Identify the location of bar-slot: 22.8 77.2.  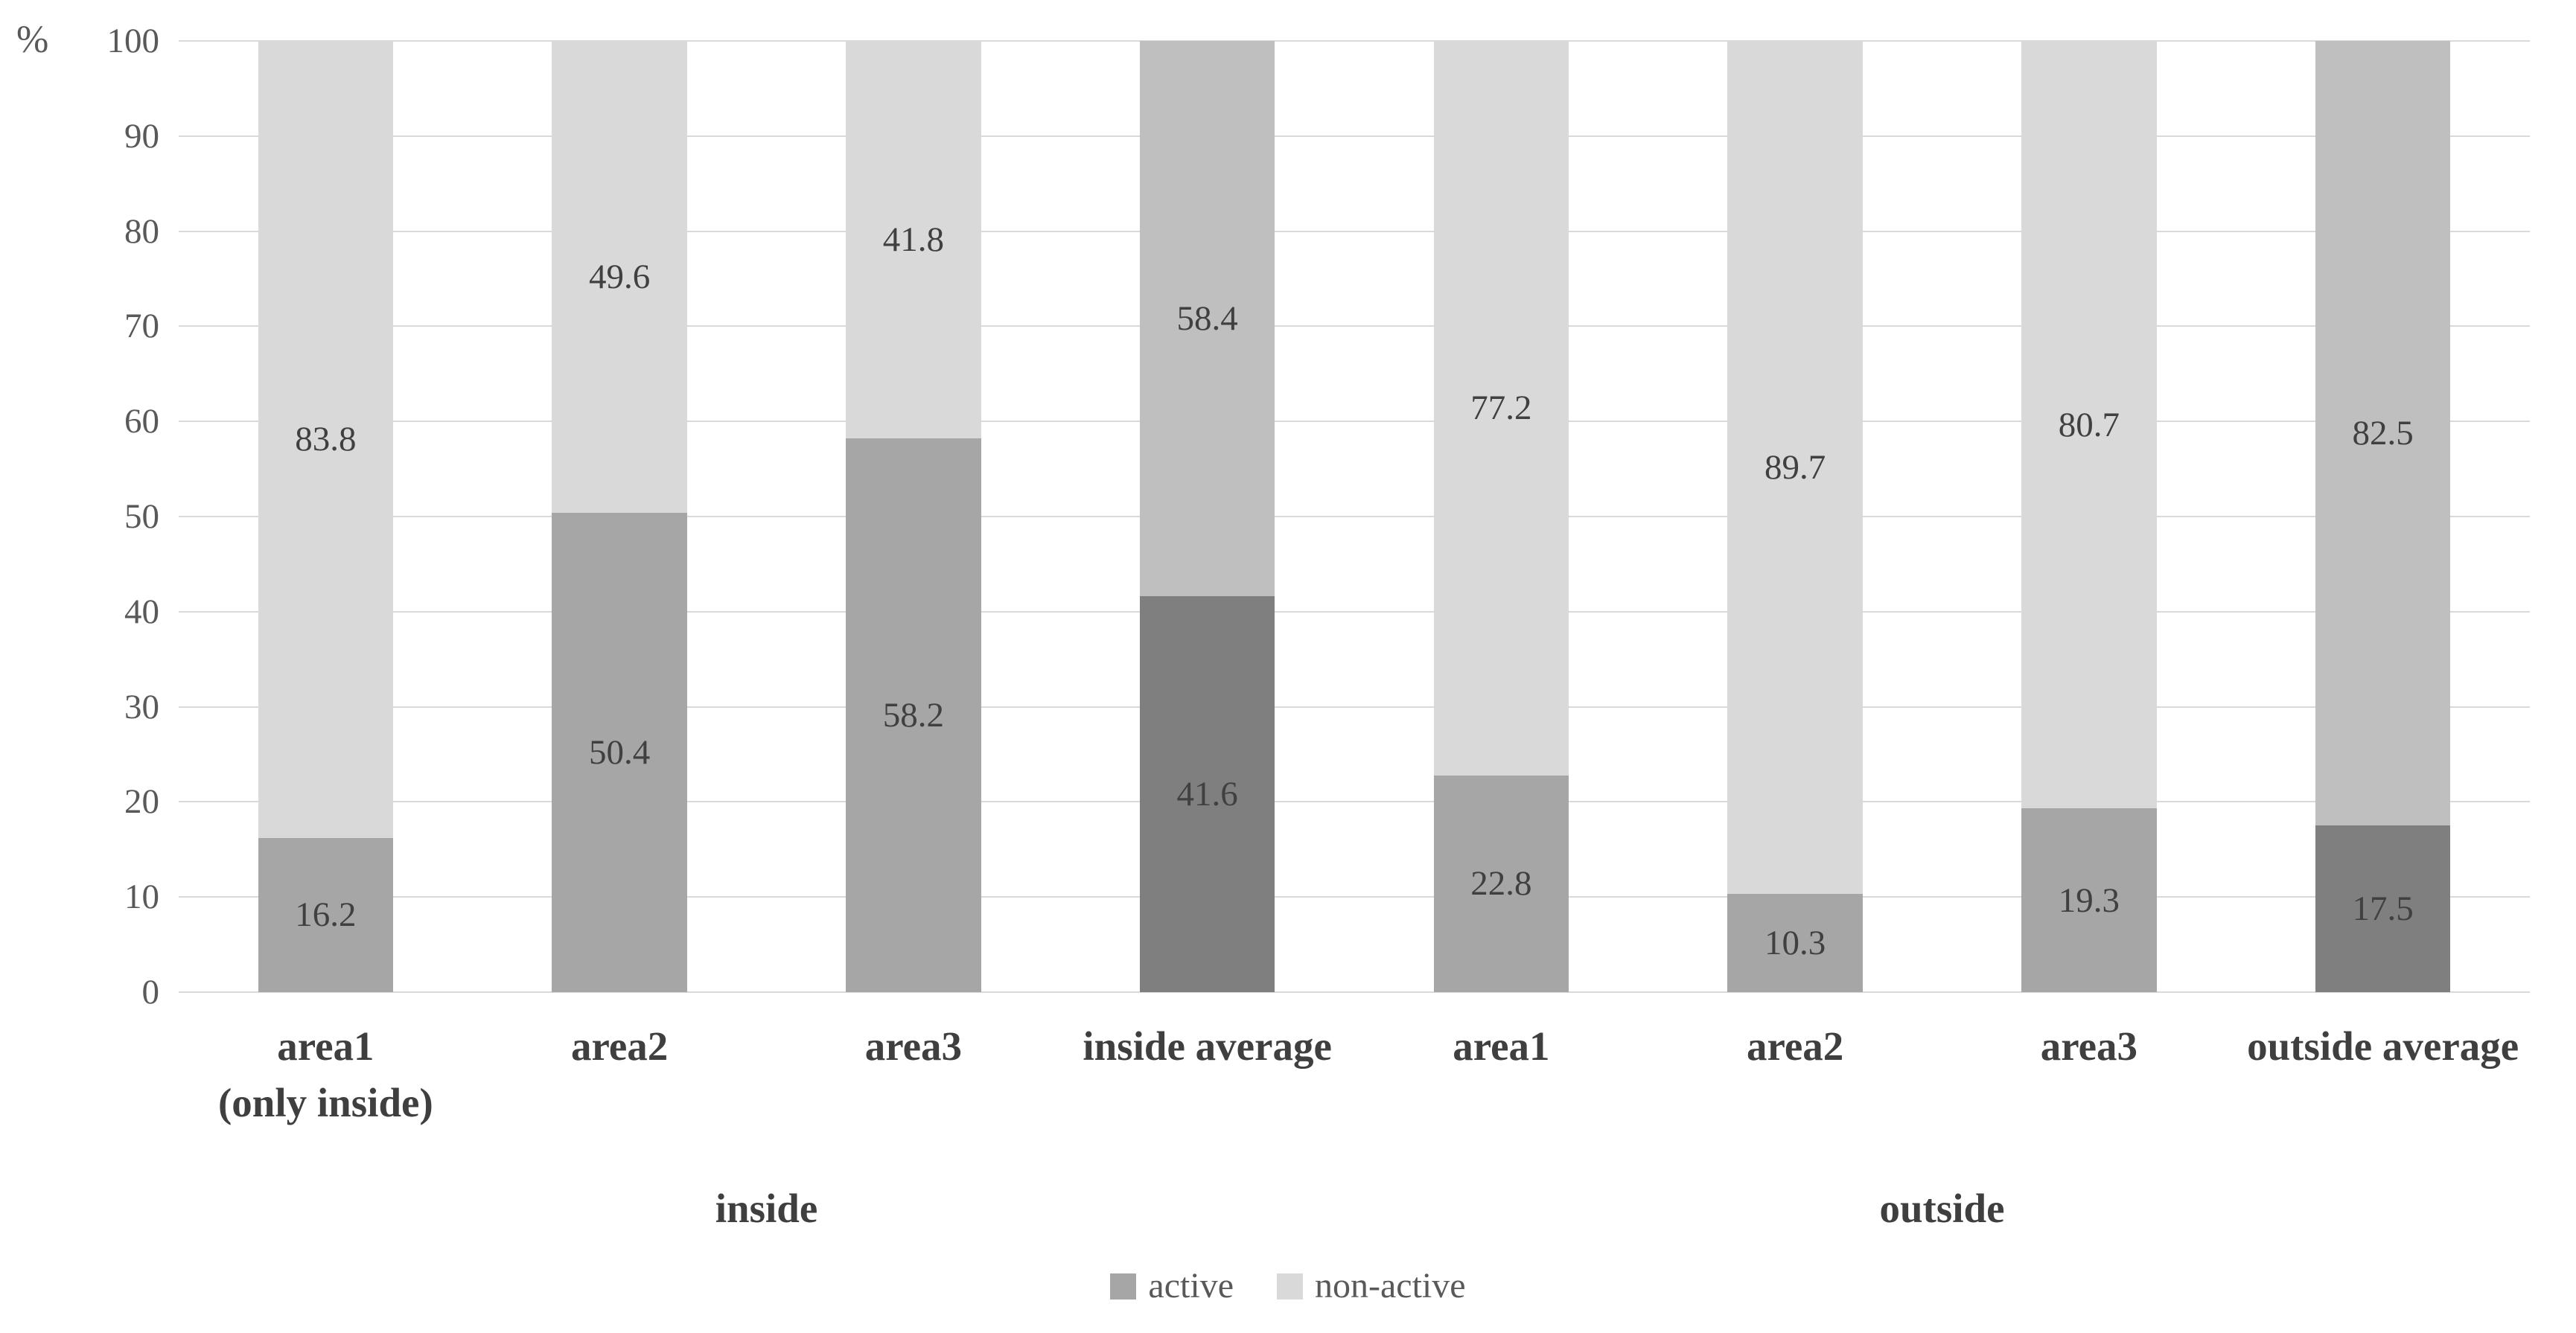
(1501, 516).